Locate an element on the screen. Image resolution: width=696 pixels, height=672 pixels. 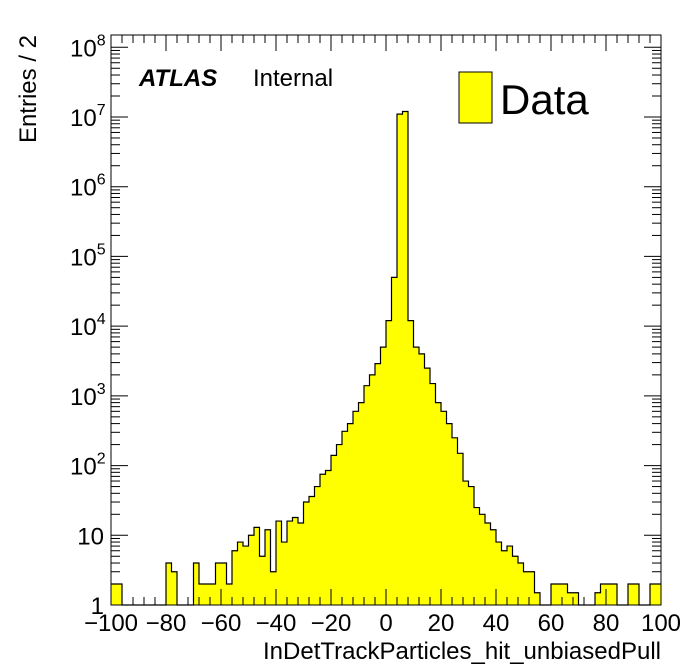
y-tick-label: 10⁶ is located at coordinates (88, 187).